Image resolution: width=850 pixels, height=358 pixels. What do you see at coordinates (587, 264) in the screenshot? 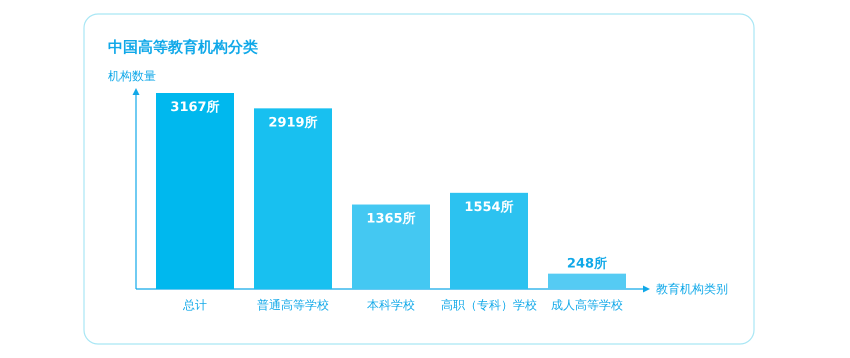
I see `data-label: 248所` at bounding box center [587, 264].